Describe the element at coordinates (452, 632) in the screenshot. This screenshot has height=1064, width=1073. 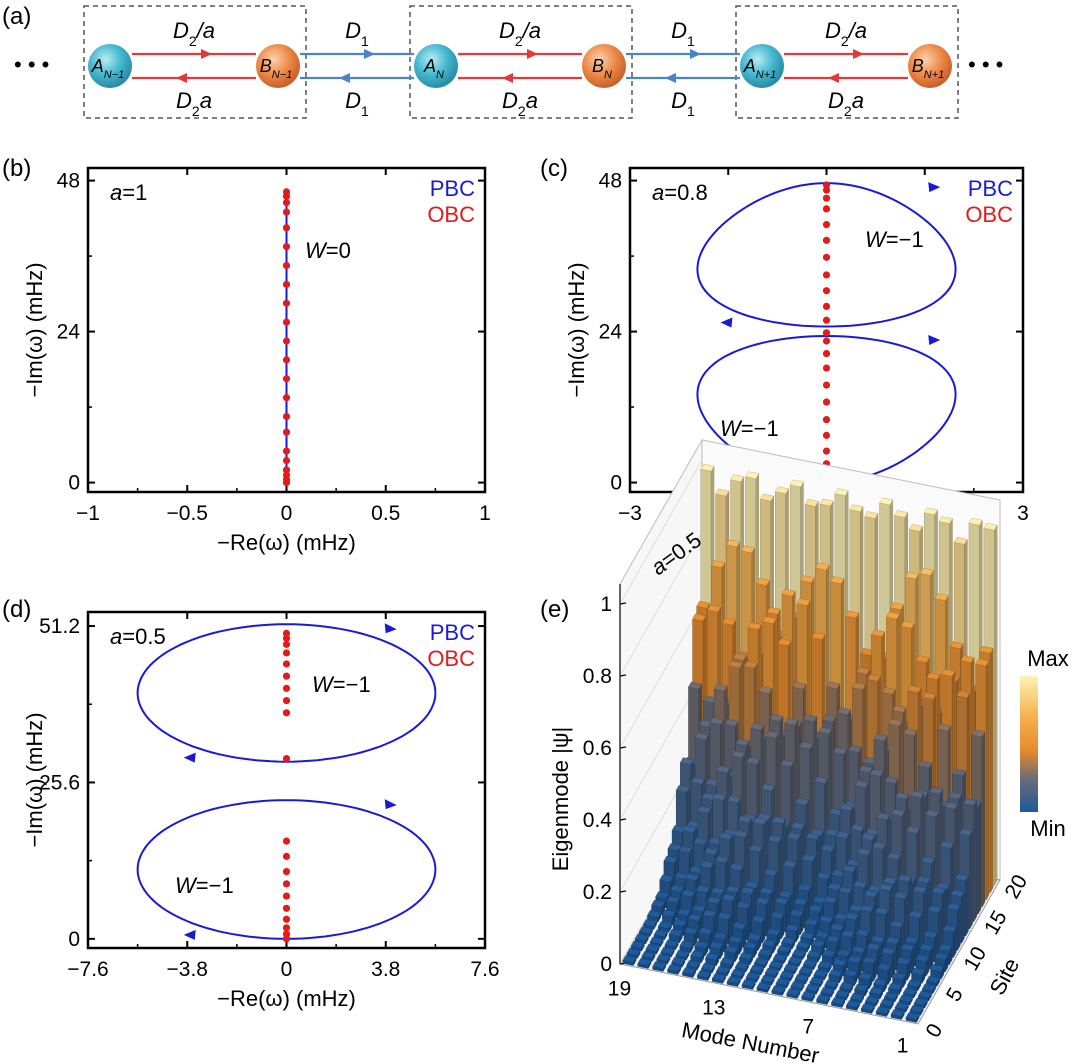
I see `legend-pbc: PBC` at that location.